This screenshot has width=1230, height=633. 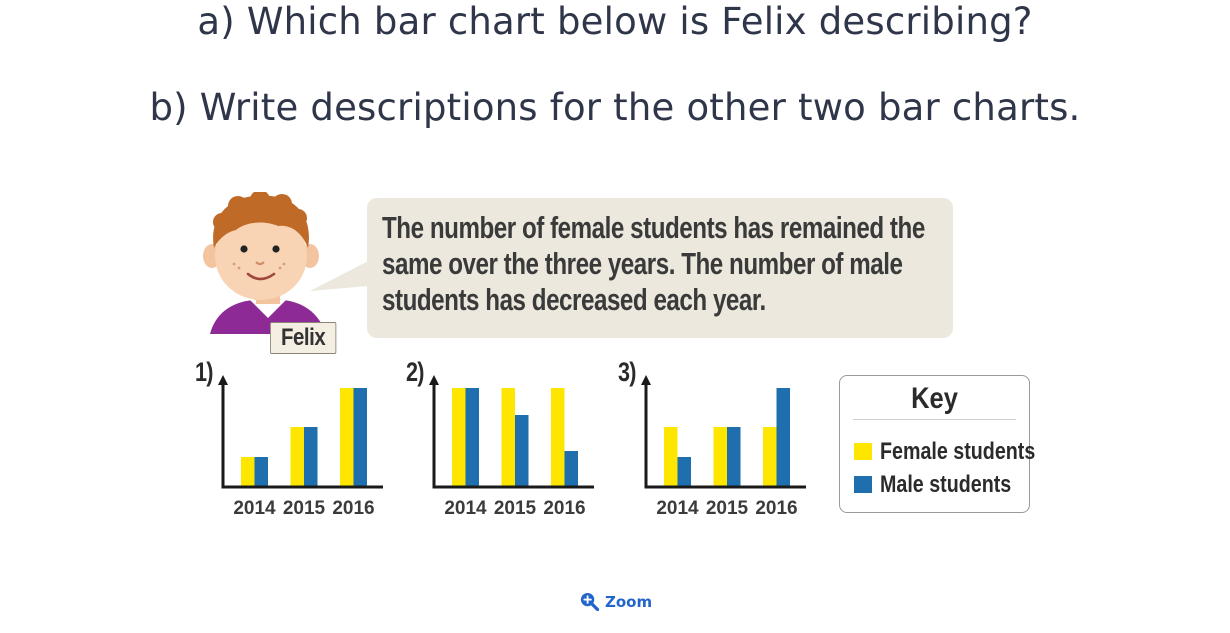 I want to click on chart-number: 1), so click(x=204, y=372).